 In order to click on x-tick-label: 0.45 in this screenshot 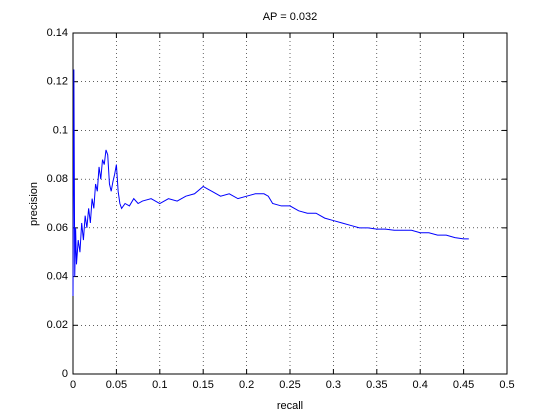, I will do `click(463, 385)`.